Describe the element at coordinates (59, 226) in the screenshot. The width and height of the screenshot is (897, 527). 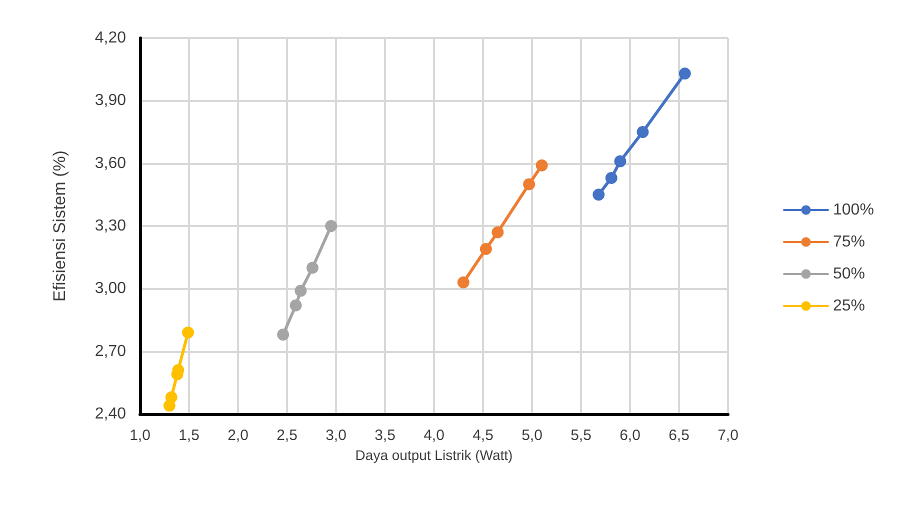
I see `y-axis-title: Efisiensi Sistem (%)` at that location.